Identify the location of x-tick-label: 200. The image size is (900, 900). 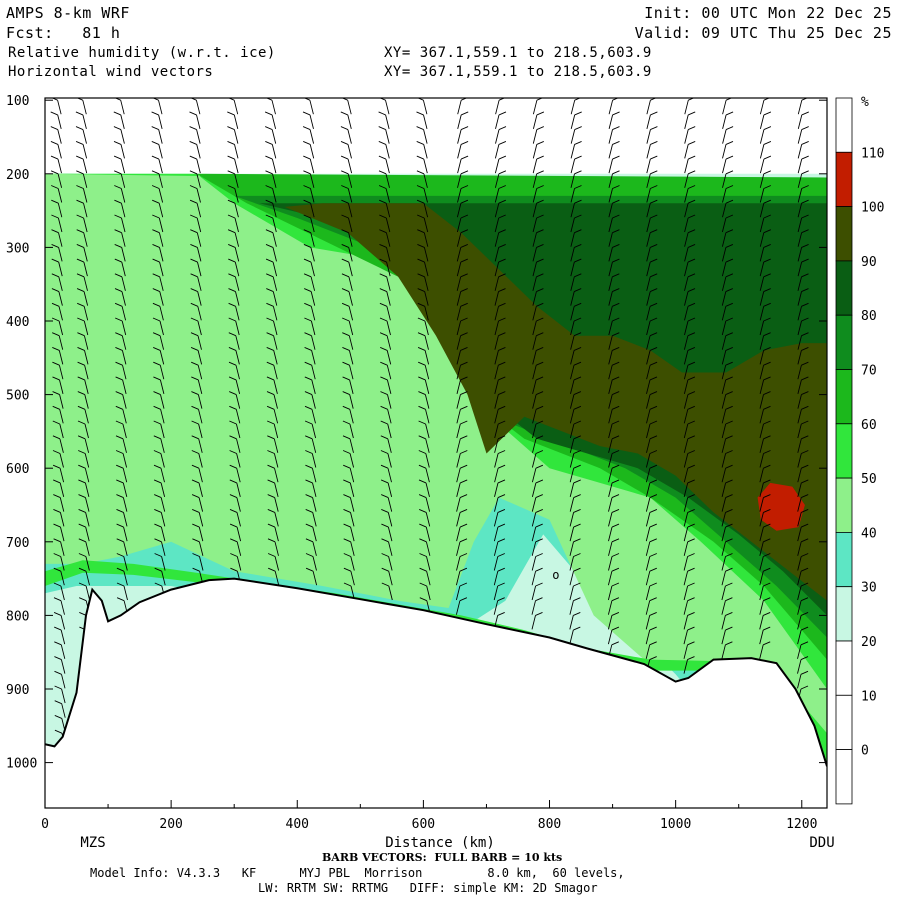
(170, 824).